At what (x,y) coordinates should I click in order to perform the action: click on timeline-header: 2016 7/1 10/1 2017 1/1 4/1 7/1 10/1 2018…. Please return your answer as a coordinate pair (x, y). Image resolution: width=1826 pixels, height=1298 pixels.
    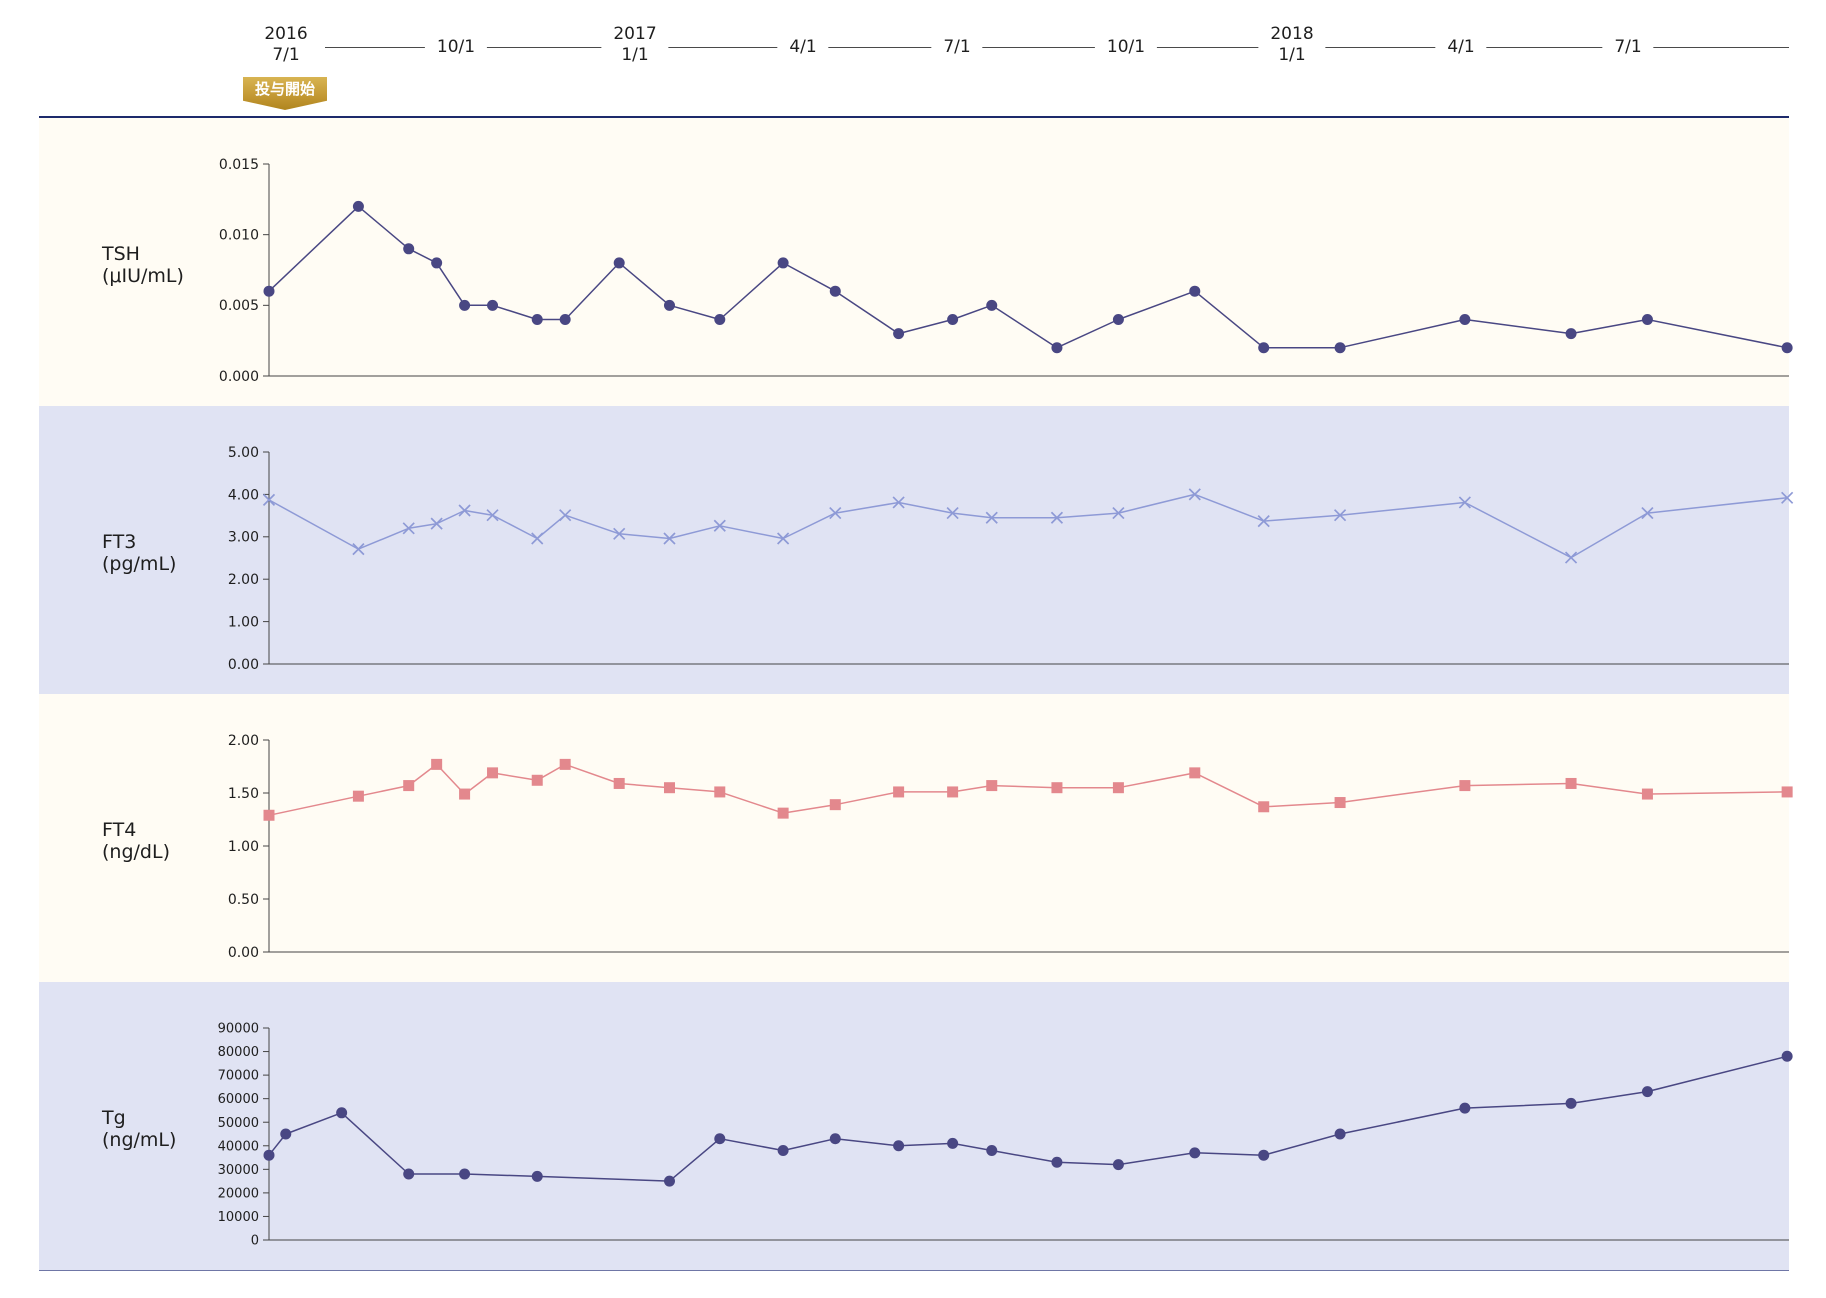
    Looking at the image, I should click on (913, 58).